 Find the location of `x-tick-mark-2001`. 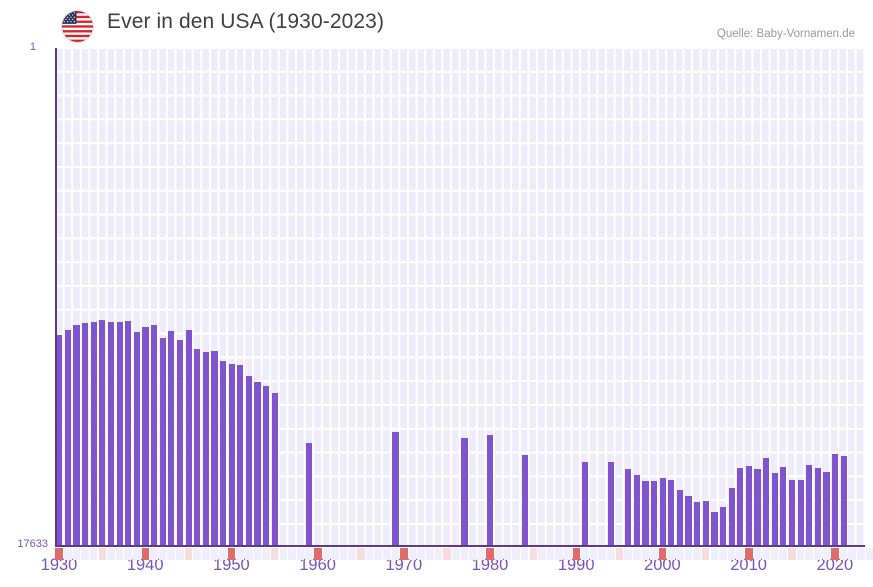

x-tick-mark-2001 is located at coordinates (671, 554).